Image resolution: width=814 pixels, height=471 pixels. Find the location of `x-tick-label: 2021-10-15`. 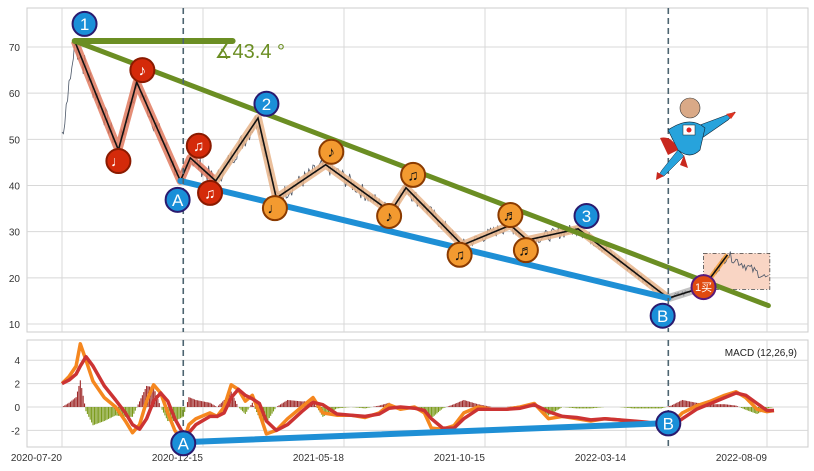

x-tick-label: 2021-10-15 is located at coordinates (460, 458).